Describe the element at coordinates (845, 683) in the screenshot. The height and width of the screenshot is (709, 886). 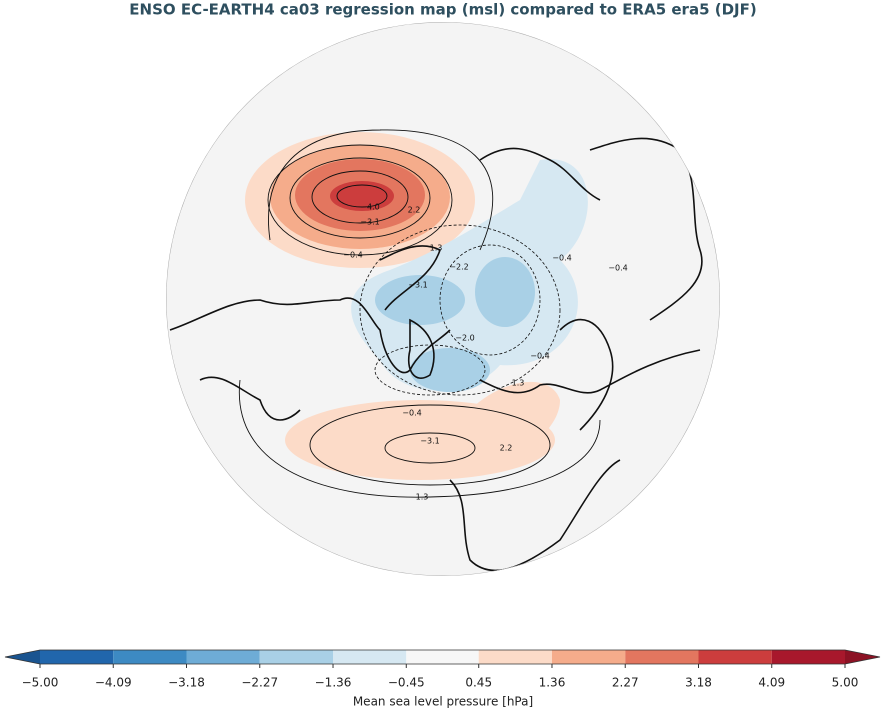
I see `colorbar-tick-label: 5.00` at that location.